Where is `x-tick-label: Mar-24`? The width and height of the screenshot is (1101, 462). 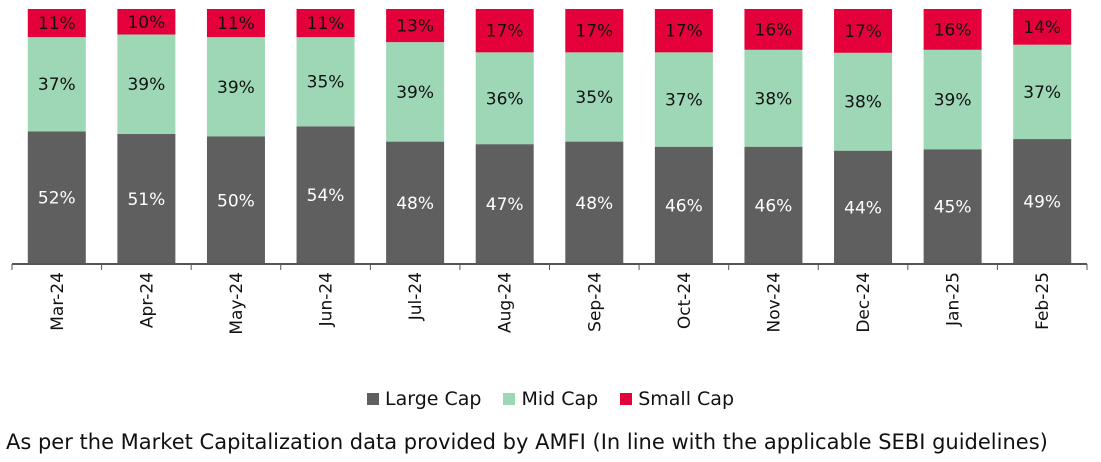
x-tick-label: Mar-24 is located at coordinates (58, 301).